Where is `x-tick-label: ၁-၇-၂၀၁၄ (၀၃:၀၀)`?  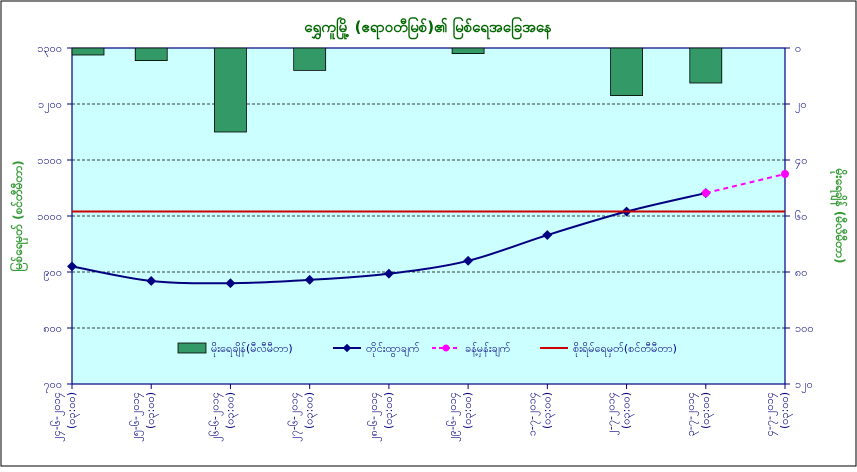 x-tick-label: ၁-၇-၂၀၁၄ (၀၃:၀၀) is located at coordinates (540, 414).